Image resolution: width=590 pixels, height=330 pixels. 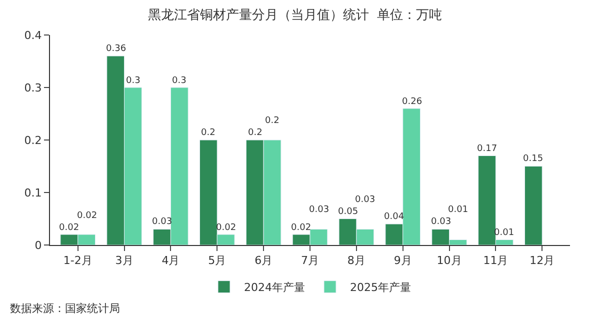 I want to click on x-tick-label: 6月, so click(x=263, y=261).